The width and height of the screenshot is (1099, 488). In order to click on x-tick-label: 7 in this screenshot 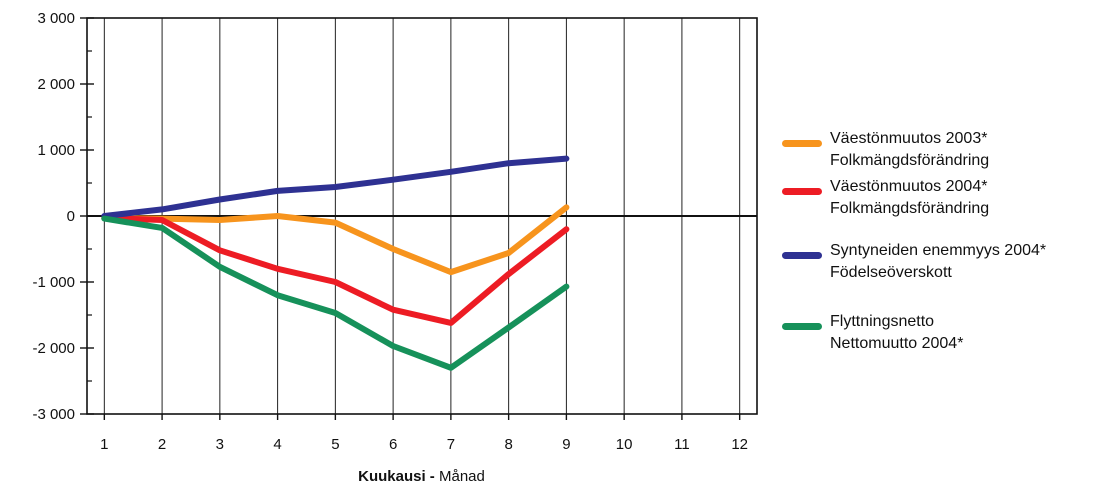, I will do `click(451, 444)`.